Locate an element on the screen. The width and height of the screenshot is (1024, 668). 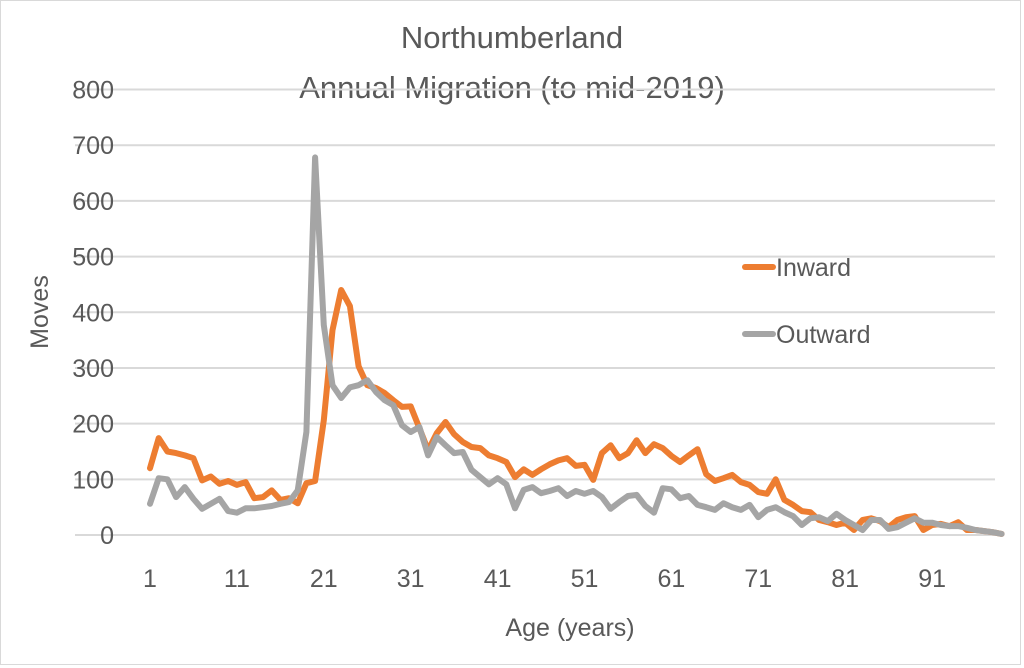
x-tick-label: 91 is located at coordinates (932, 579).